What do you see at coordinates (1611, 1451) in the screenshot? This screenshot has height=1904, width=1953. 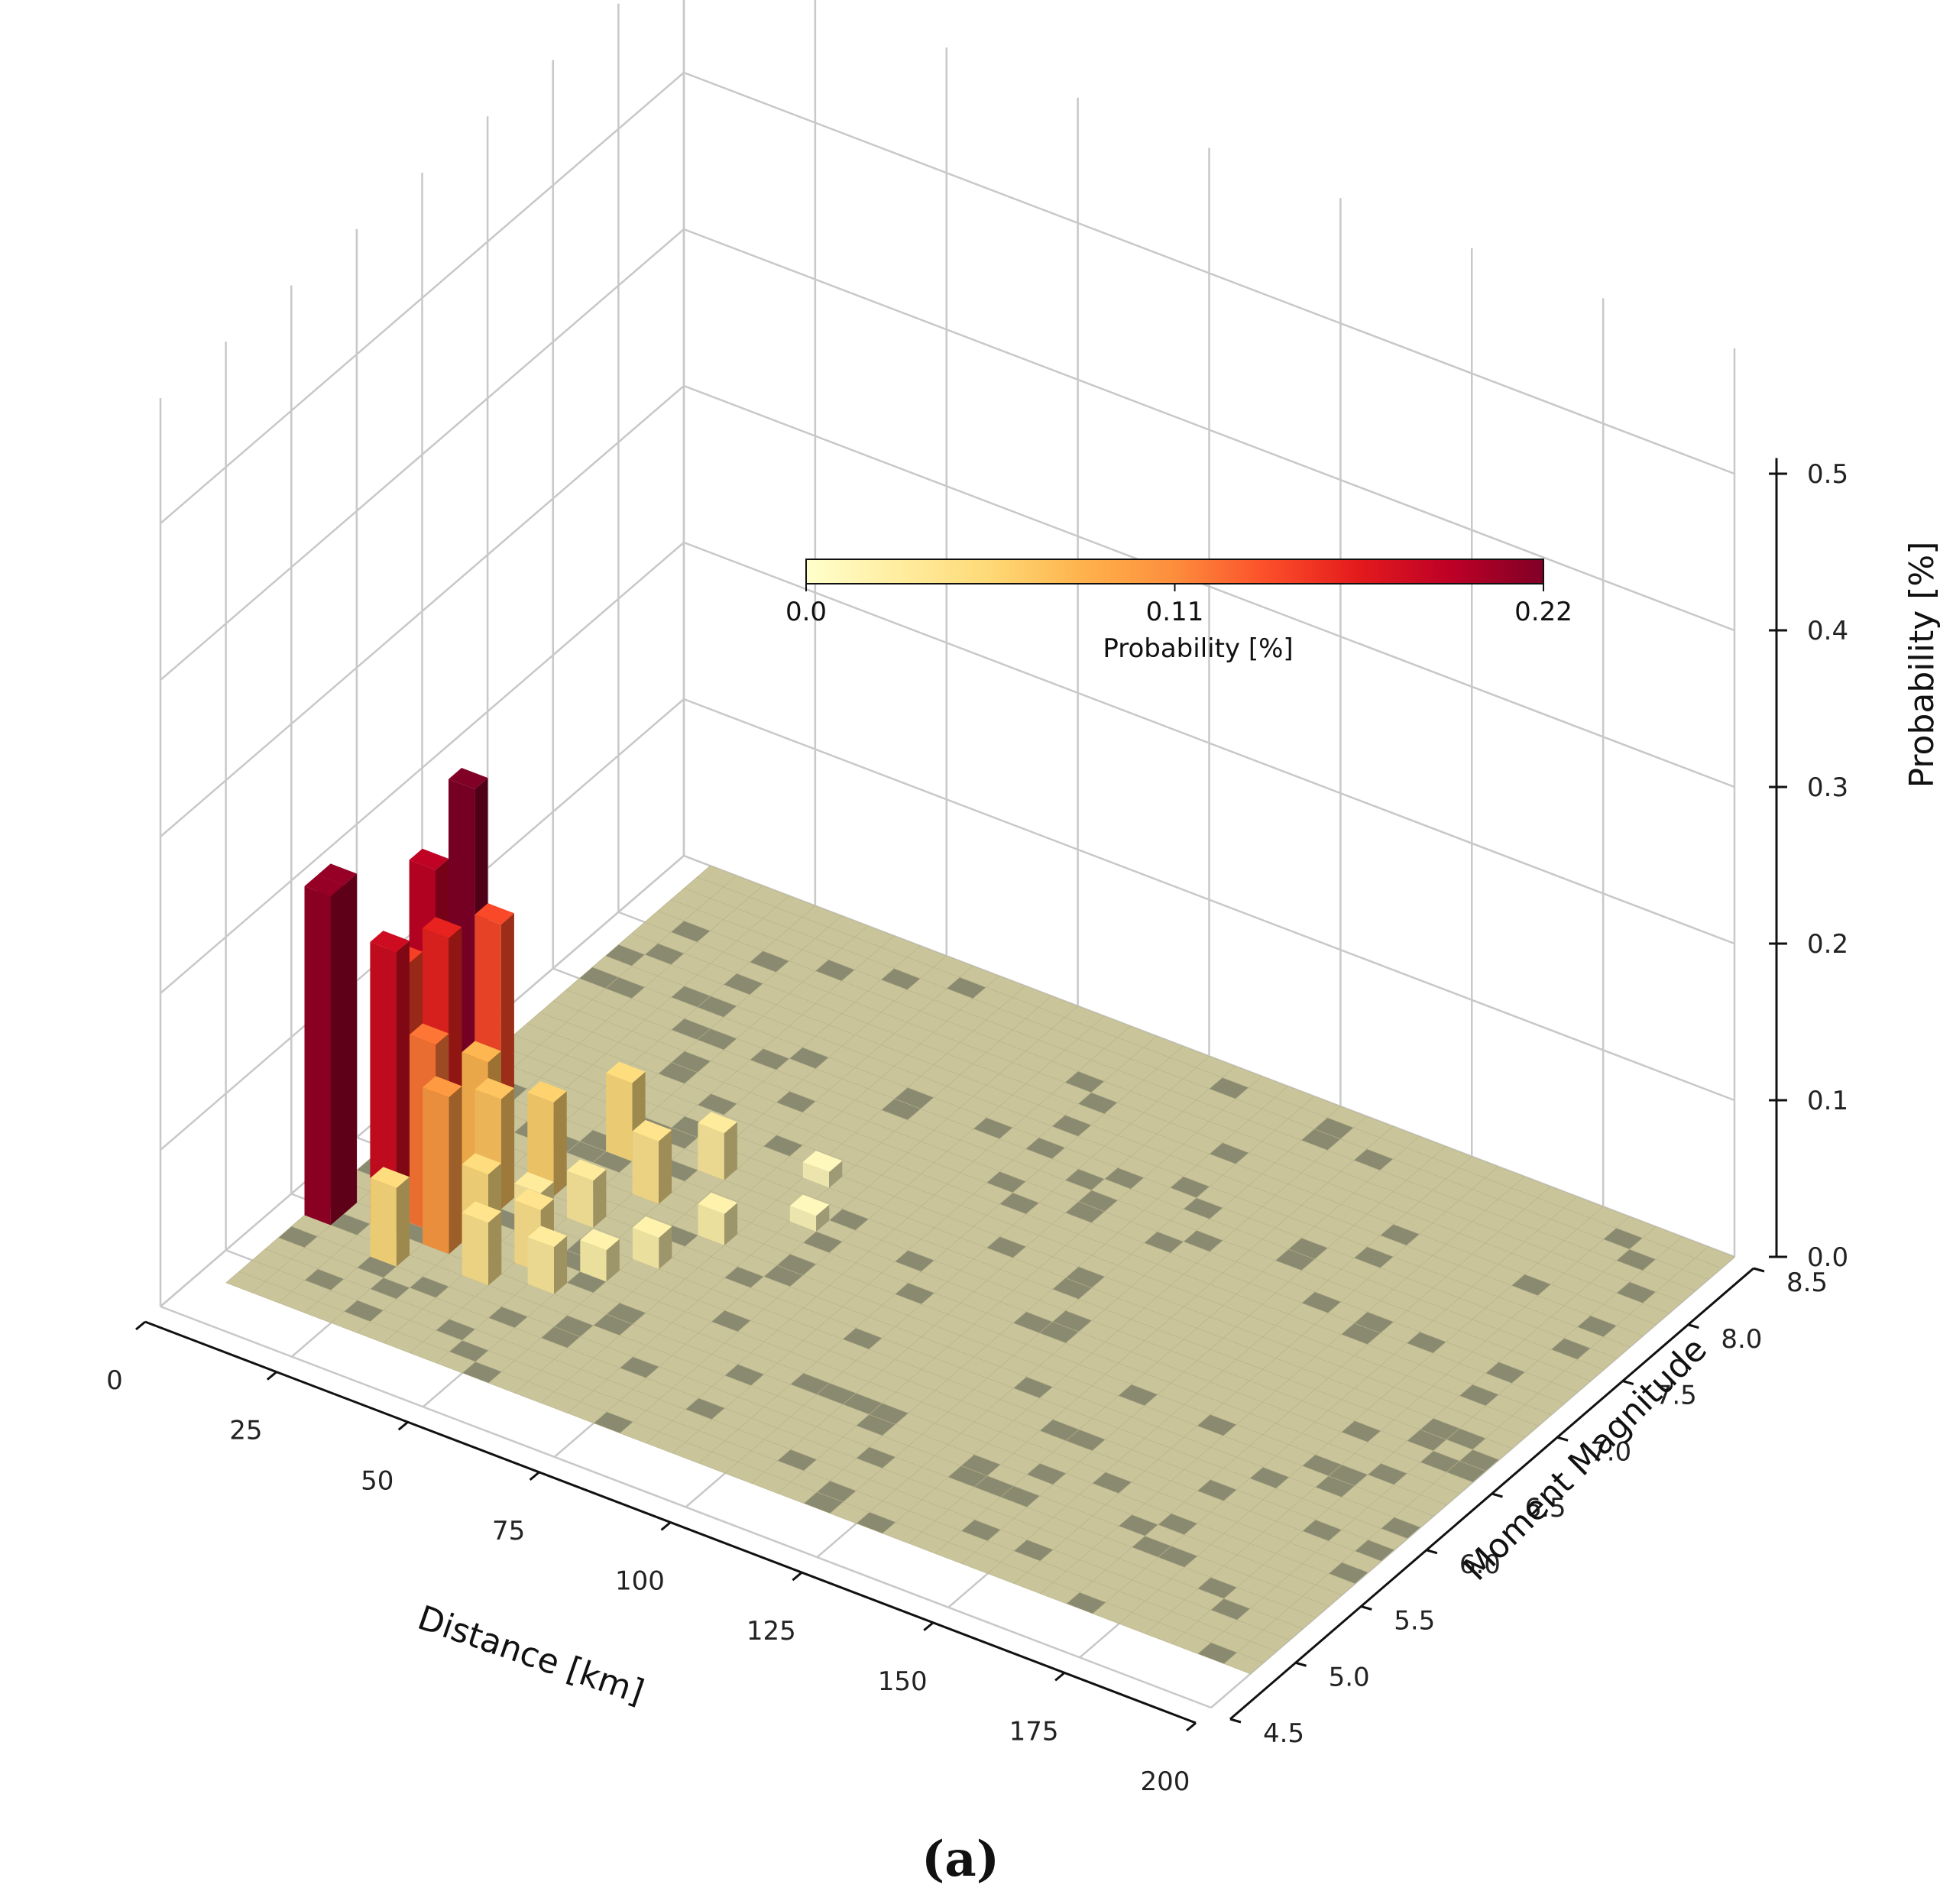 I see `y-tick-label: 7.0` at bounding box center [1611, 1451].